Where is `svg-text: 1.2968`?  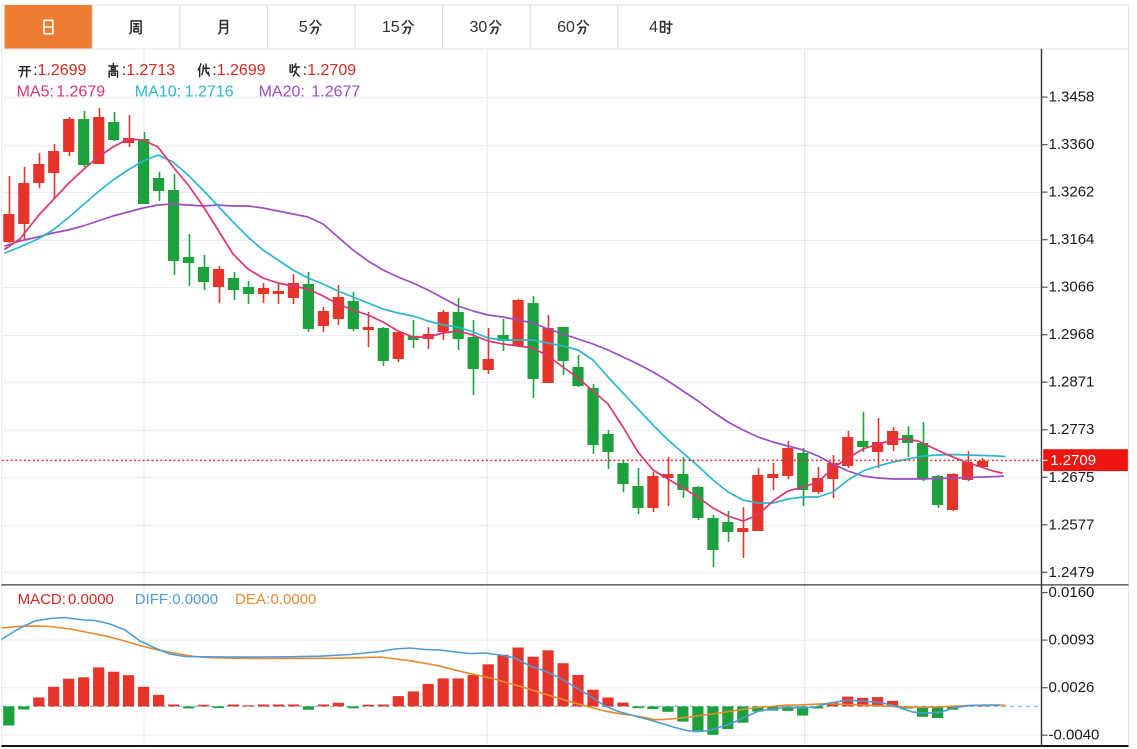 svg-text: 1.2968 is located at coordinates (1072, 334).